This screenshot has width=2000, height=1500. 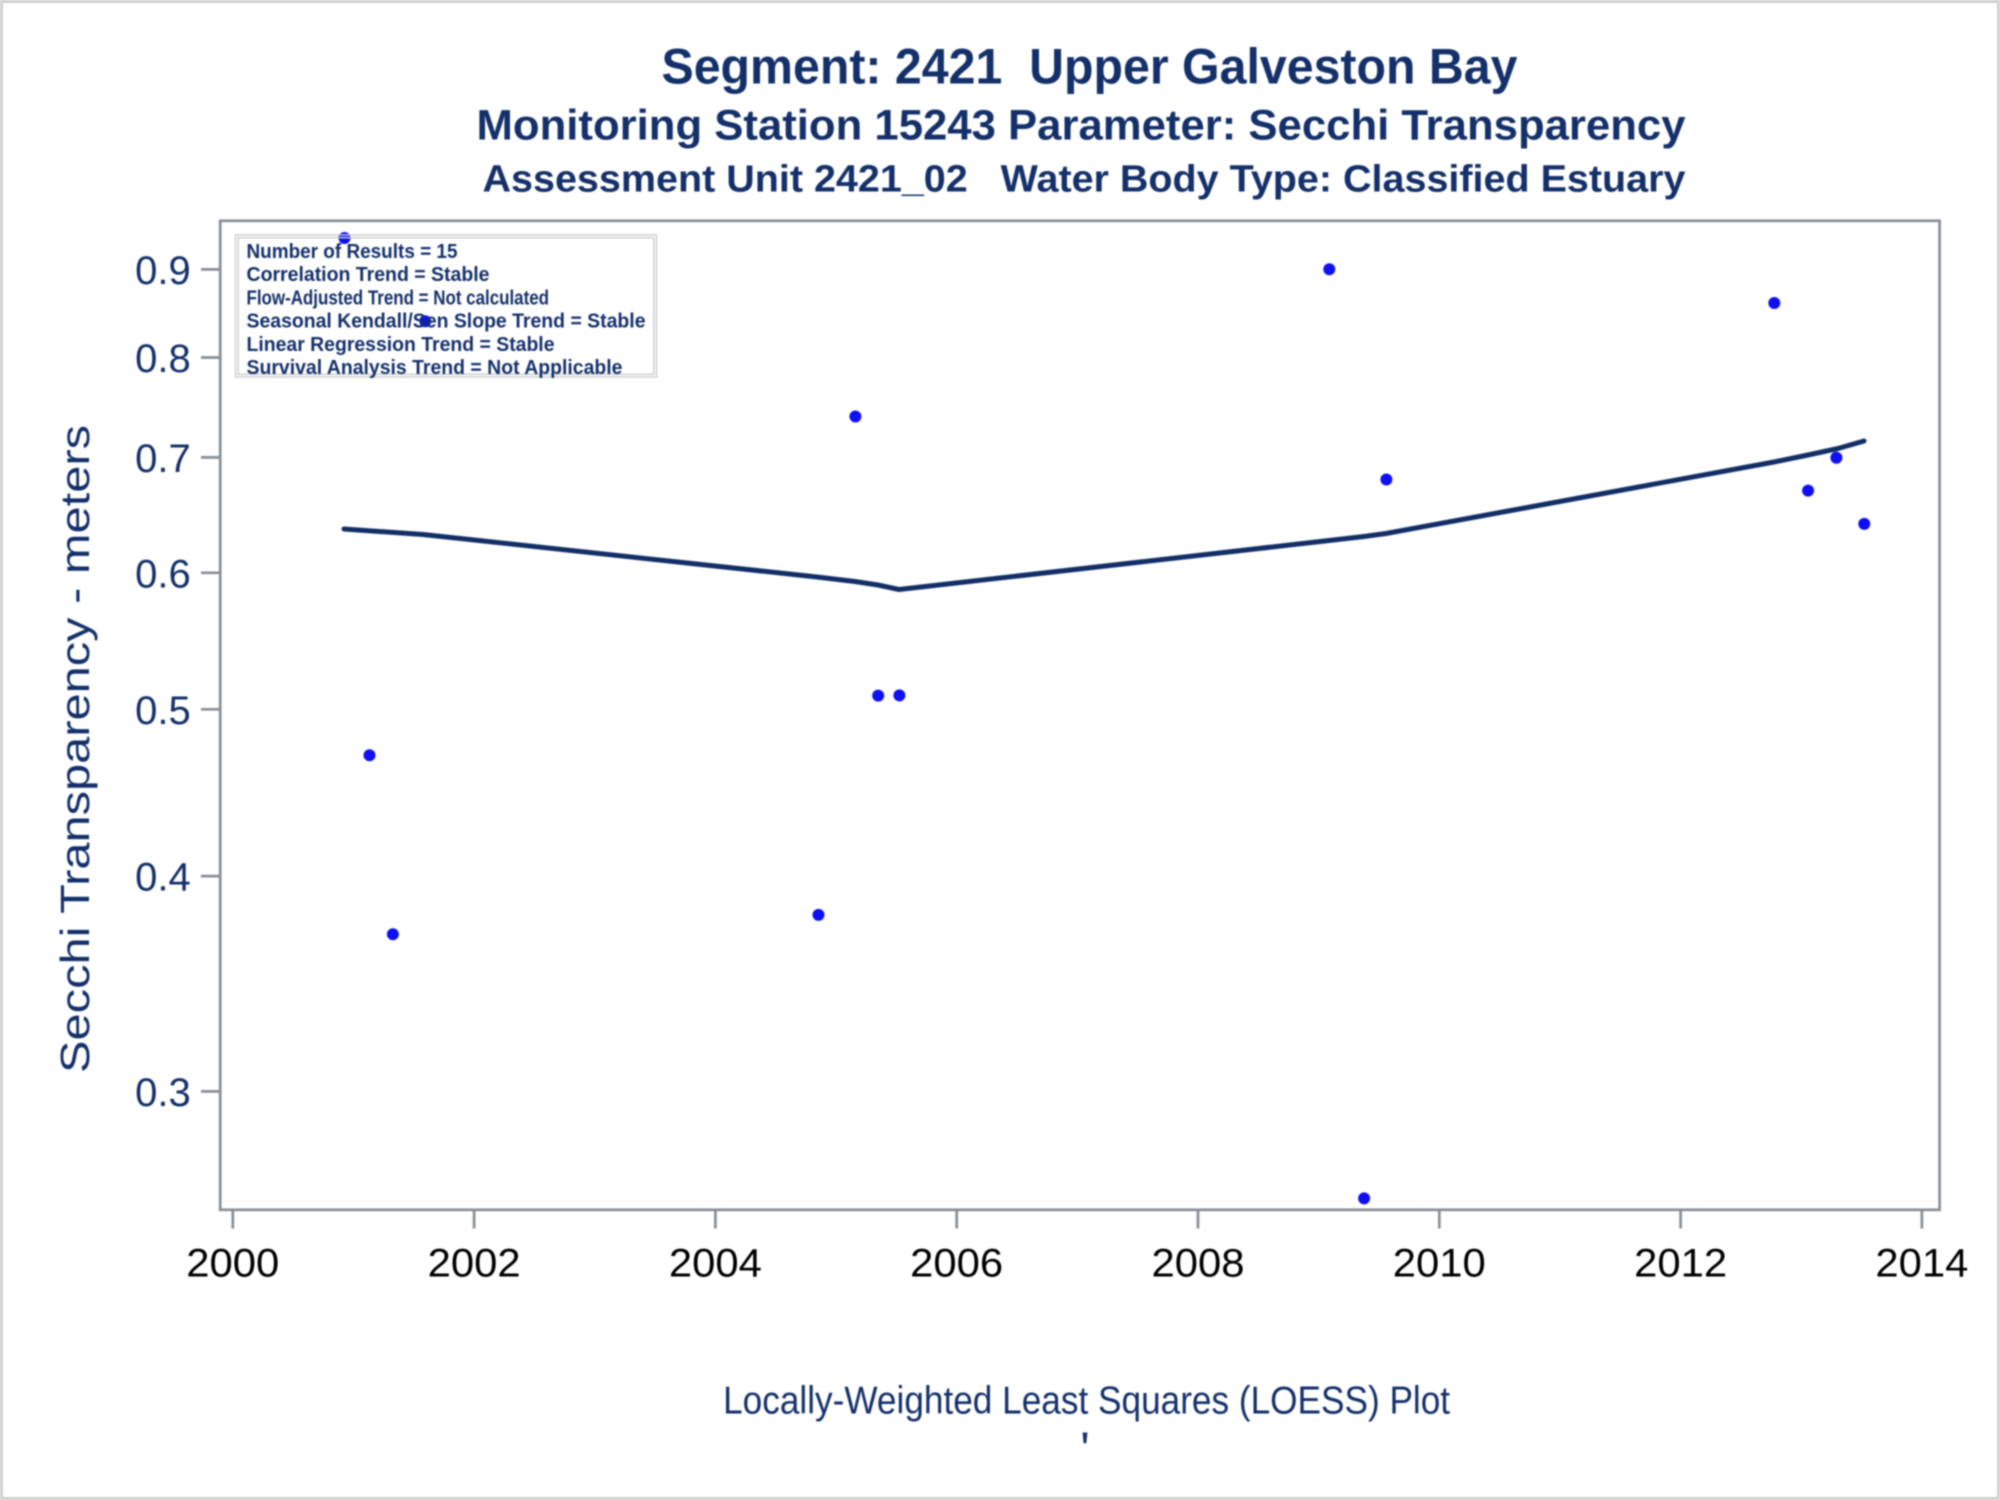 I want to click on svg-text:Linear Regression Trend = Stab: Linear Regression Trend = Stable, so click(x=401, y=345).